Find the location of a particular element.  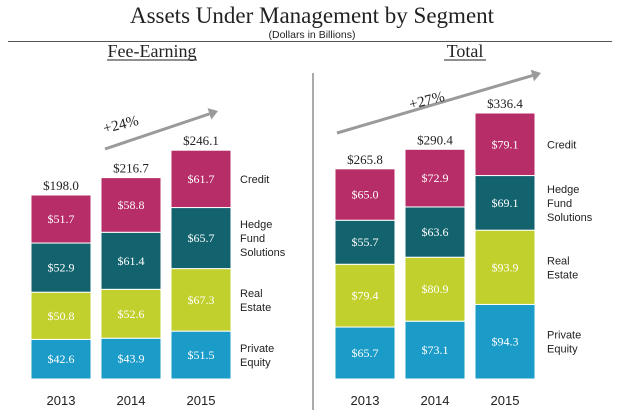

chart-subtitle: (Dollars in Billions) is located at coordinates (312, 35).